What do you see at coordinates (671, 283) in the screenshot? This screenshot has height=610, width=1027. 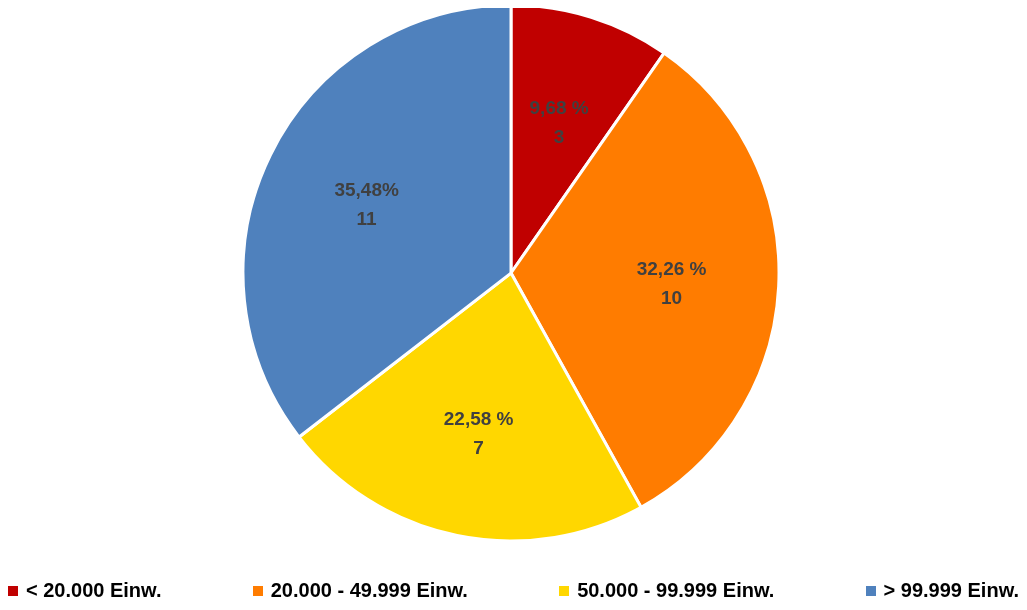 I see `data-label: 32,26 % 10` at bounding box center [671, 283].